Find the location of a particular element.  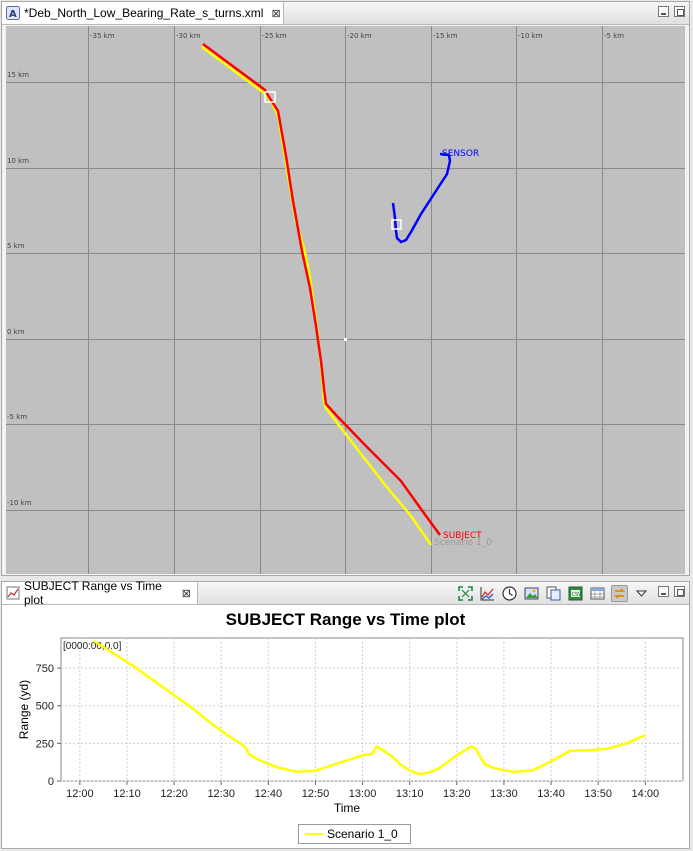

table-icon is located at coordinates (597, 593).